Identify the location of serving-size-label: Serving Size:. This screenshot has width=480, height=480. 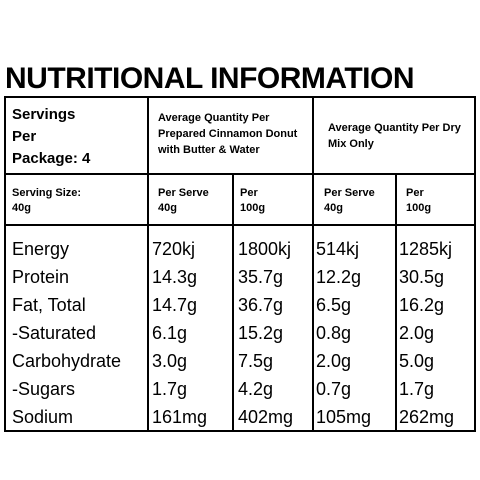
(47, 193).